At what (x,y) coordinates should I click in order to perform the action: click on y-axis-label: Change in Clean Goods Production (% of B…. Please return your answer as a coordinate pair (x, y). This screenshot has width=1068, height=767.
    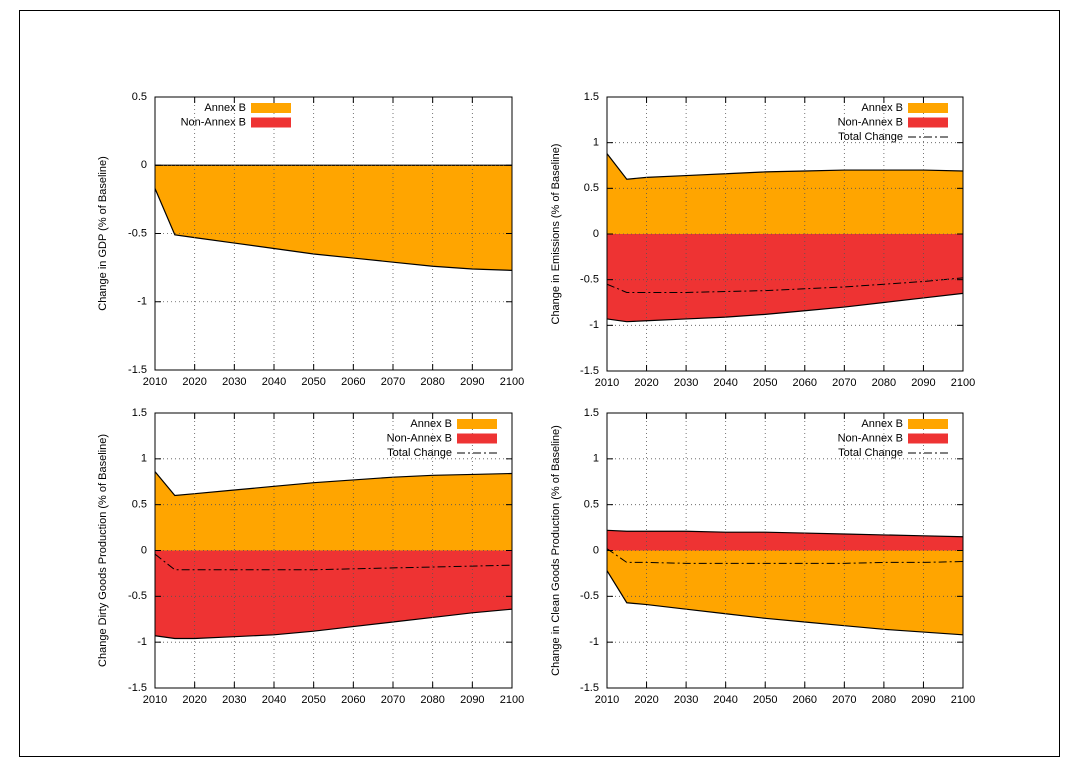
    Looking at the image, I should click on (556, 550).